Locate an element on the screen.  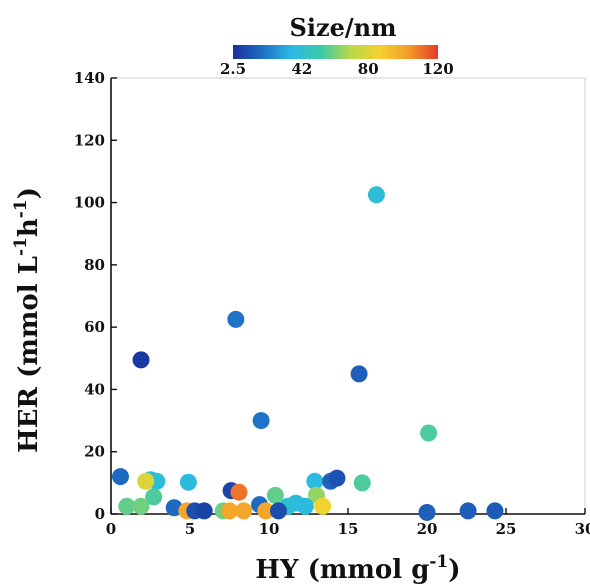
x-axis-label: HY (mmol g-1) is located at coordinates (357, 568).